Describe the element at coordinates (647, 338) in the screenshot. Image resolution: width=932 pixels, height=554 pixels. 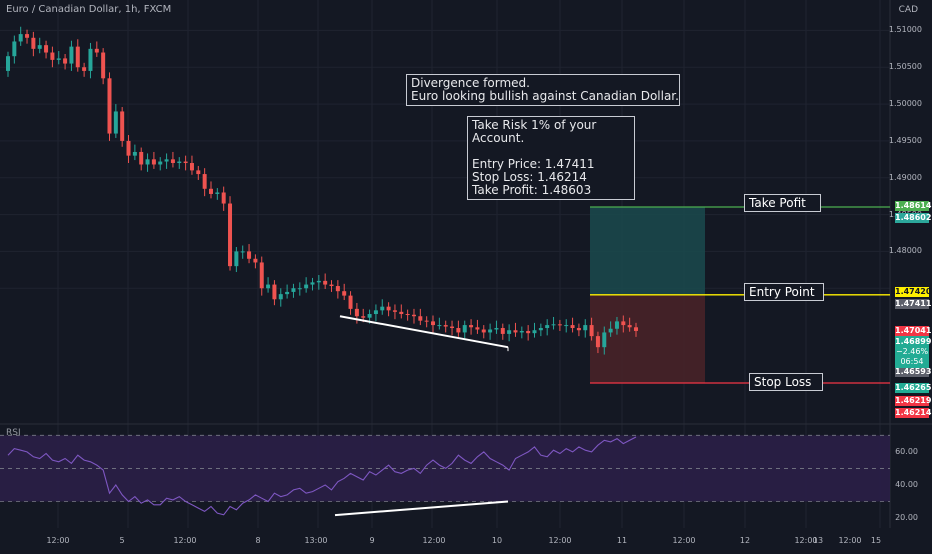
I see `stop-loss-zone` at that location.